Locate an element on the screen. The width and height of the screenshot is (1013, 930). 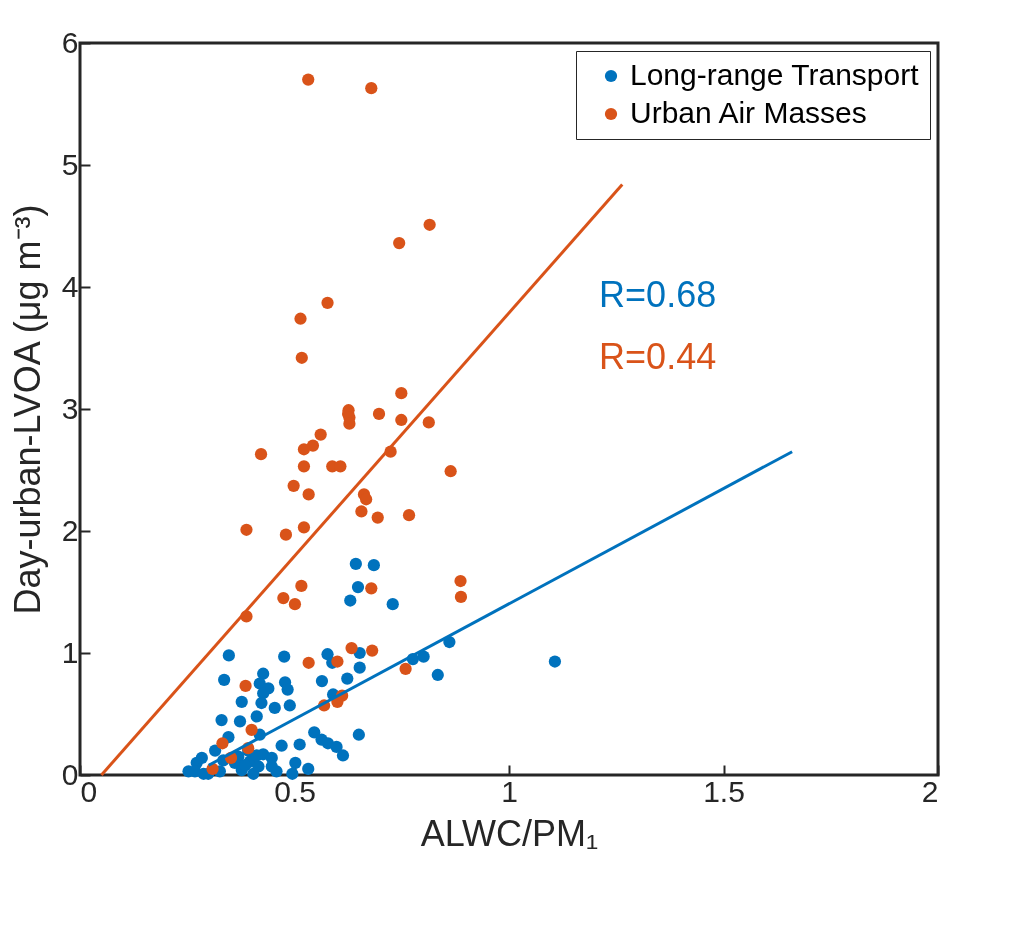
y-tick-label: 2 is located at coordinates (70, 530).